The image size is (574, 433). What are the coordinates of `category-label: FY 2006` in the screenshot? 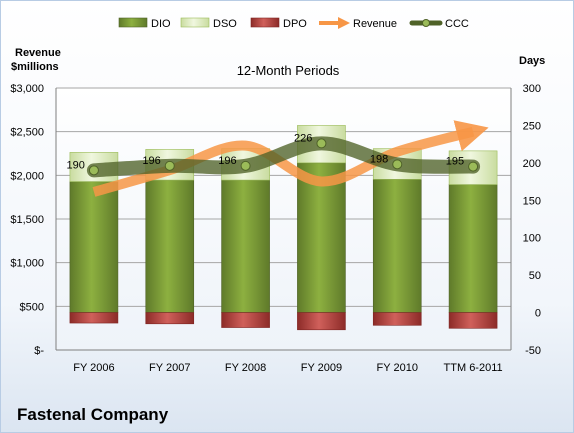 It's located at (93, 368).